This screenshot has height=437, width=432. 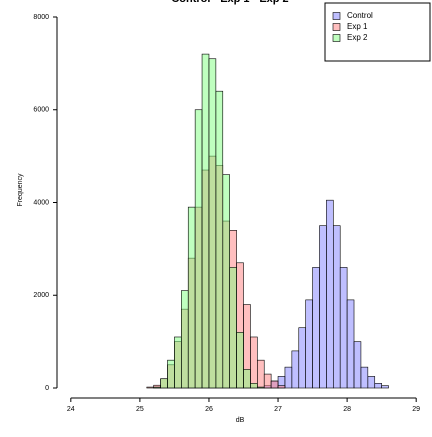 What do you see at coordinates (347, 409) in the screenshot?
I see `x-tick-label: 28` at bounding box center [347, 409].